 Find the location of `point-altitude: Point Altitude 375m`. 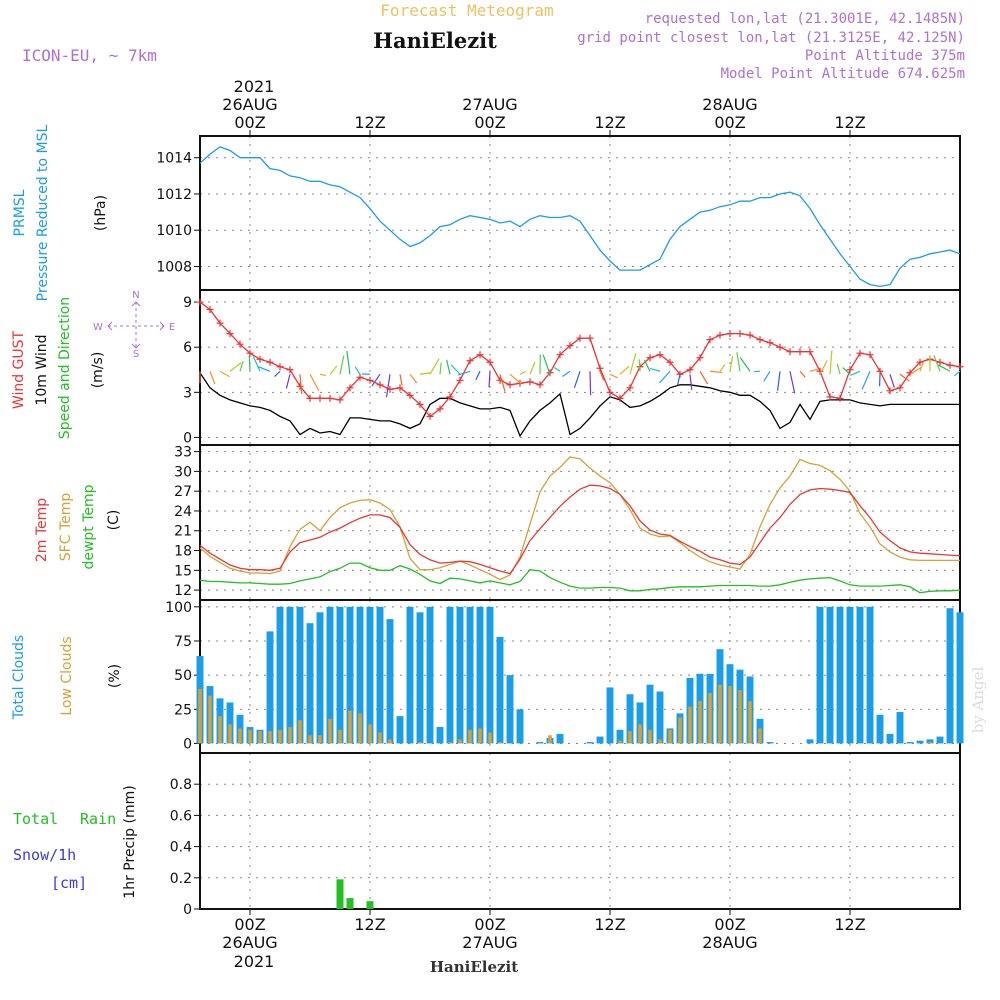

point-altitude: Point Altitude 375m is located at coordinates (885, 56).